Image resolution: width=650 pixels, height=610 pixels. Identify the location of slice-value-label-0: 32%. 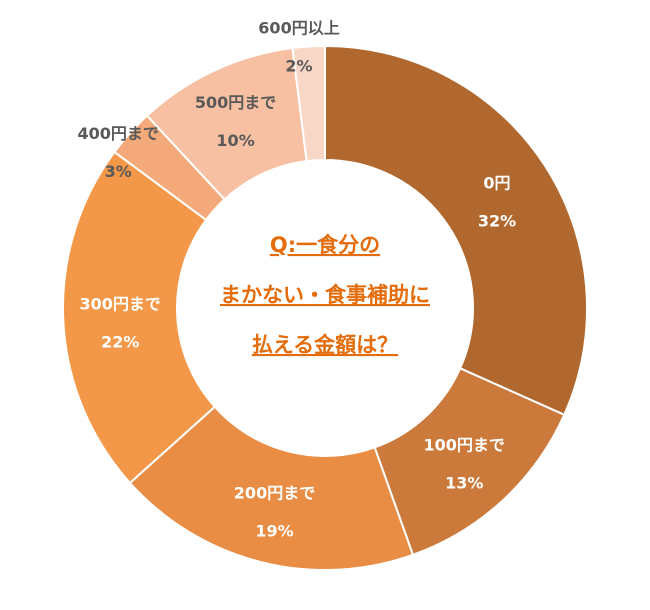
(497, 220).